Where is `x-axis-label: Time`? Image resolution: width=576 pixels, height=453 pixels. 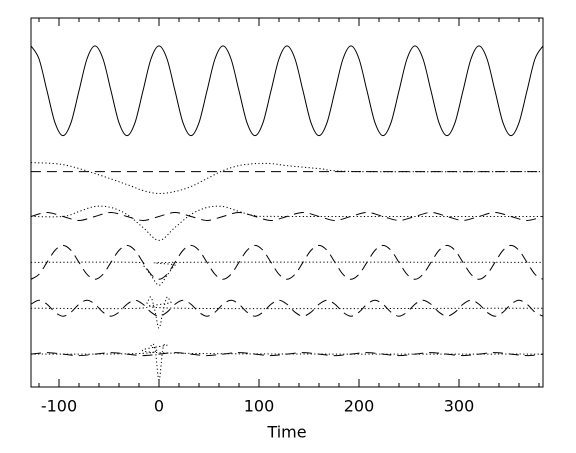 x-axis-label: Time is located at coordinates (286, 432).